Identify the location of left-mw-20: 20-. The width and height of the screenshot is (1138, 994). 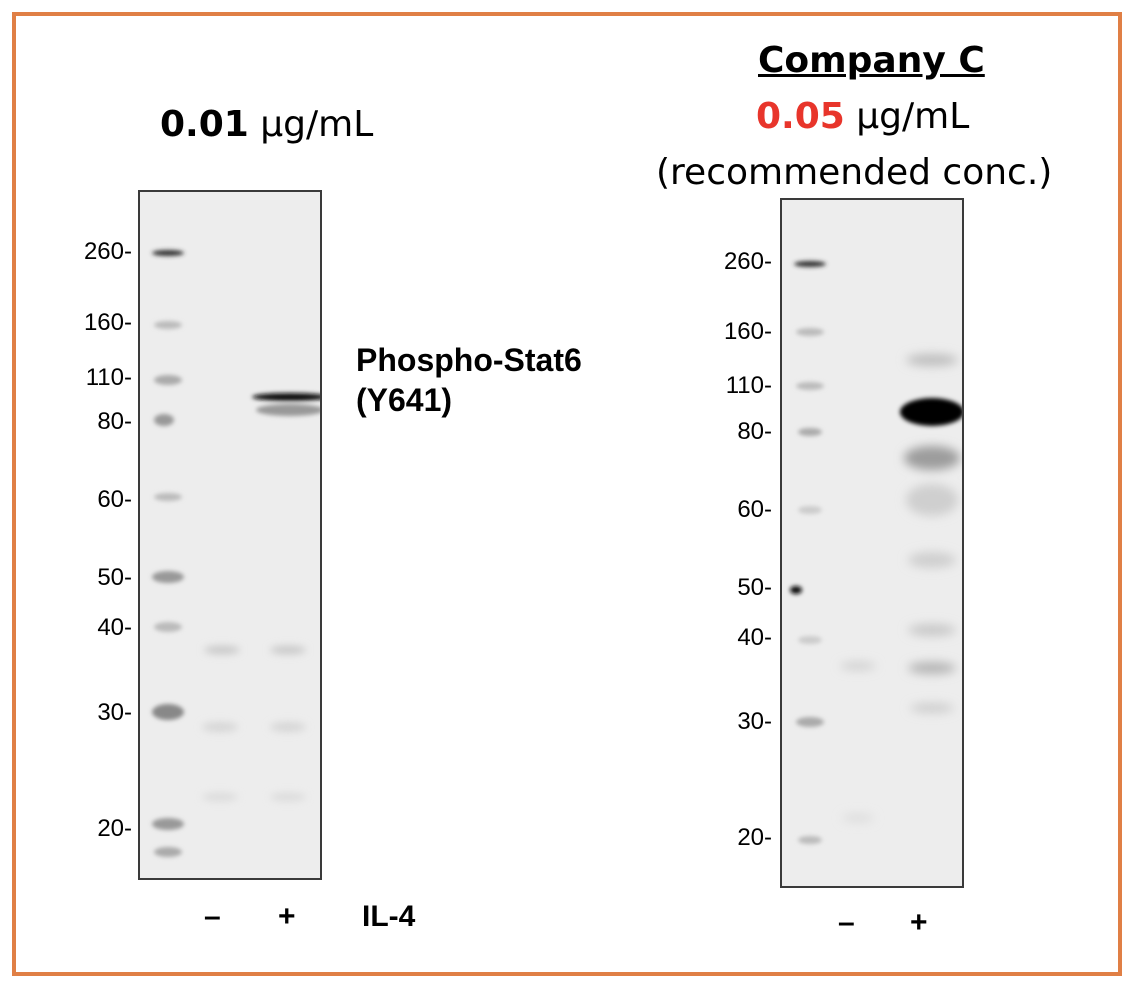
(114, 828).